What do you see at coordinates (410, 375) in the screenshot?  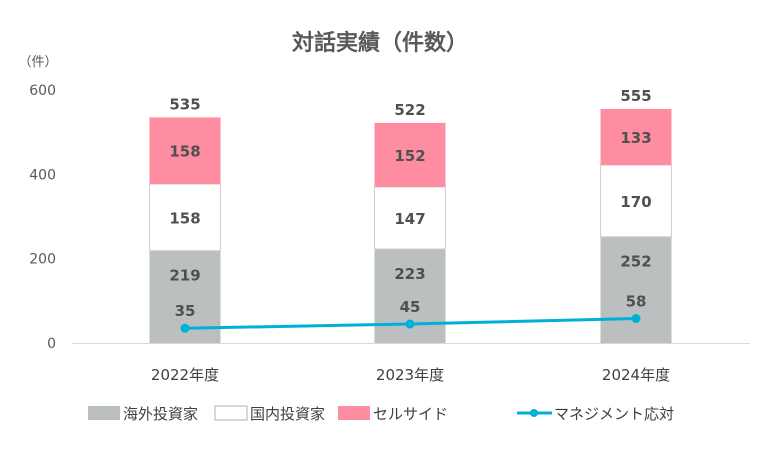 I see `x-tick-label: 2023年度` at bounding box center [410, 375].